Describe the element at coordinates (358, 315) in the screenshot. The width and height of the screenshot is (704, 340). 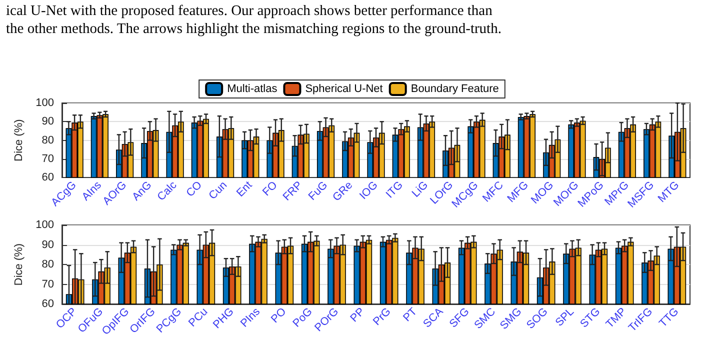
I see `x-tick-label: PP` at that location.